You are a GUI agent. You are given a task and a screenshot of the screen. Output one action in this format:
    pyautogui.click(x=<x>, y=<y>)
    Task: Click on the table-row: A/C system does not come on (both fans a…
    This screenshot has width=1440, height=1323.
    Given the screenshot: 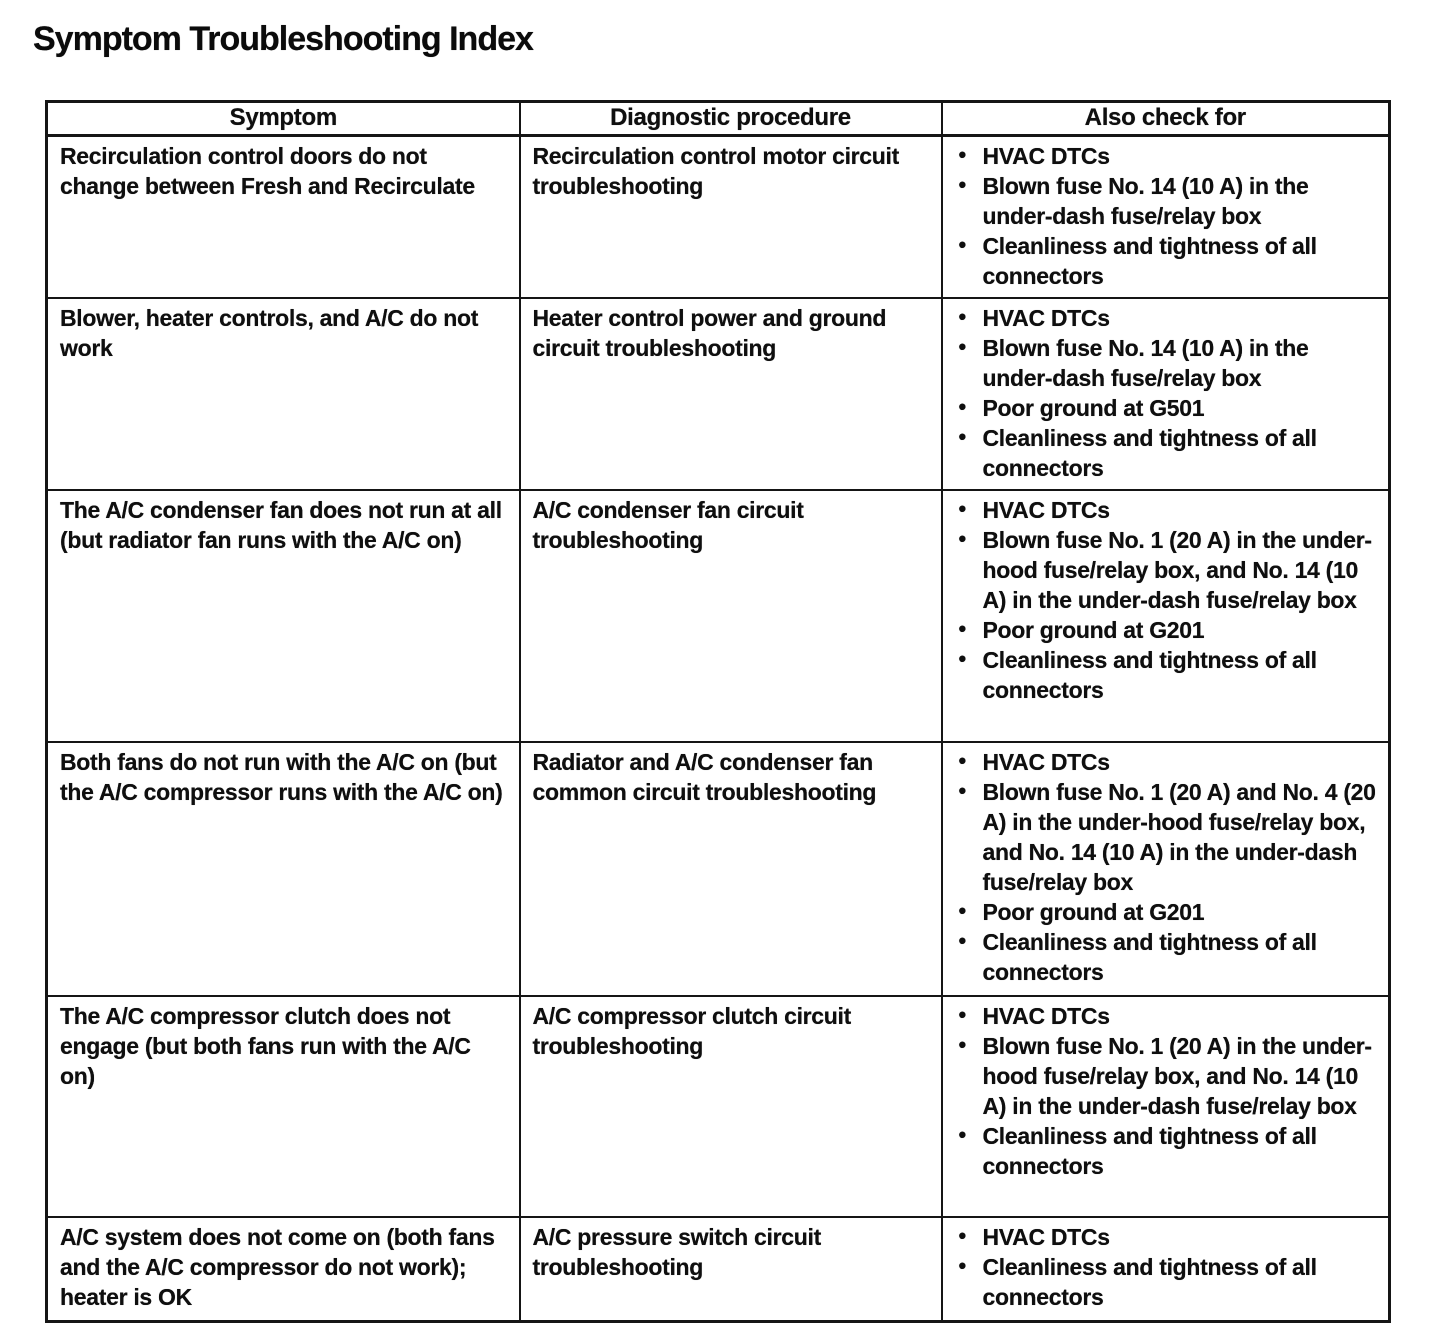 What is the action you would take?
    pyautogui.click(x=718, y=1269)
    